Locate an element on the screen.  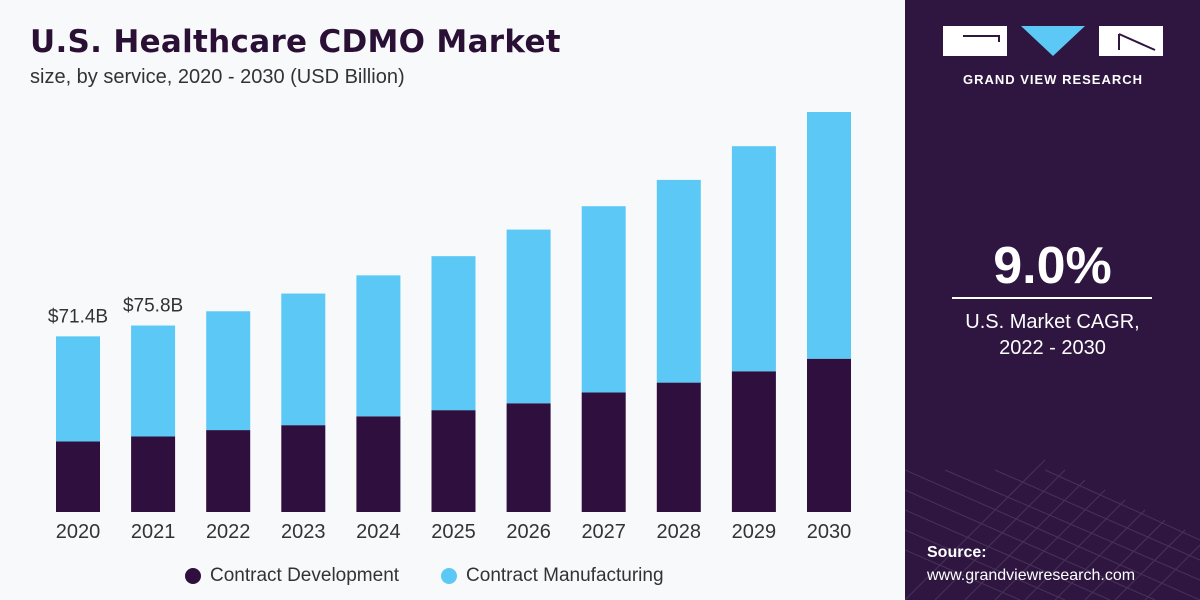
bar-contract-development-2028 is located at coordinates (678, 447).